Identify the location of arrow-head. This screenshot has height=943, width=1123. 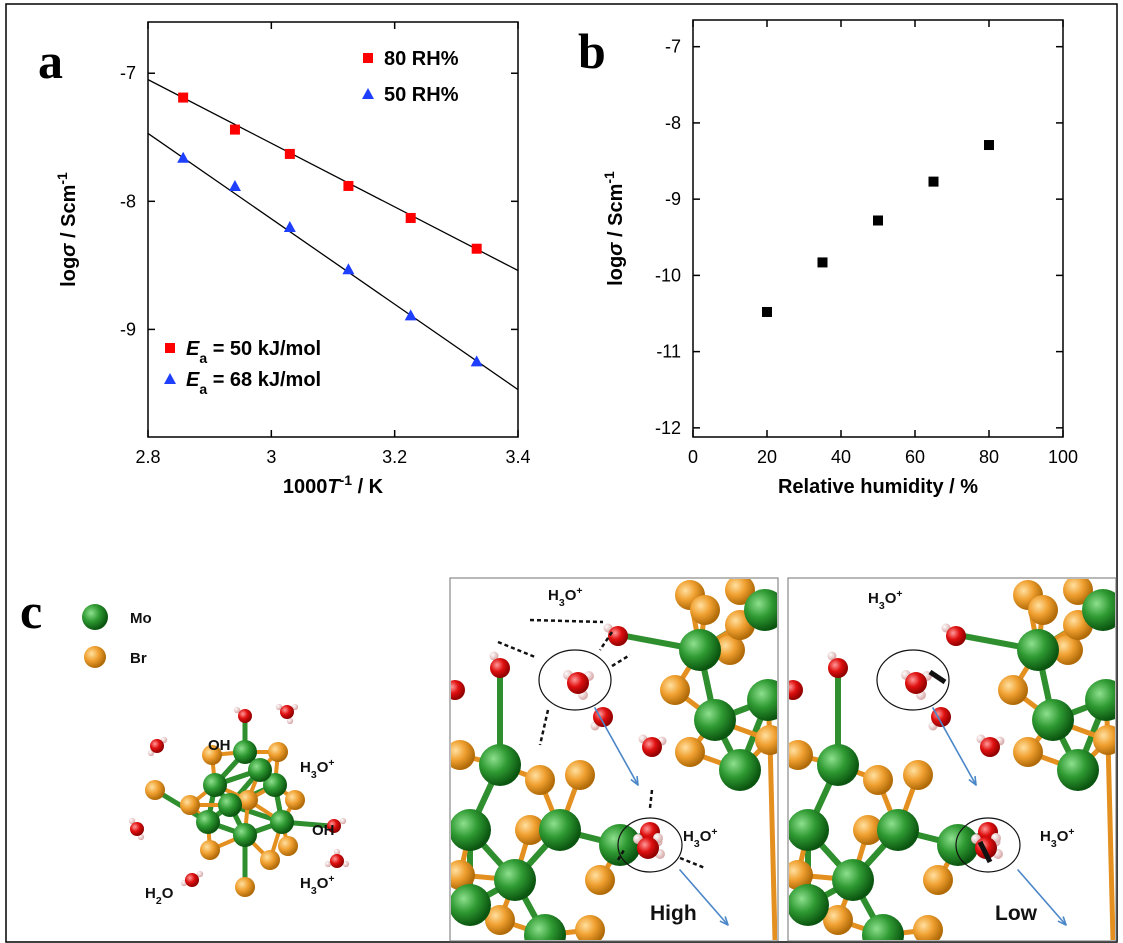
(634, 780).